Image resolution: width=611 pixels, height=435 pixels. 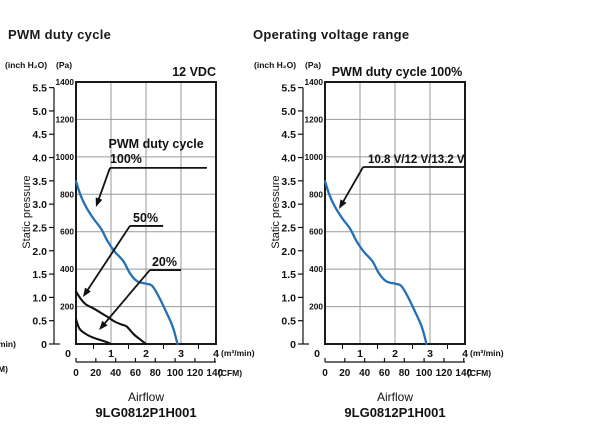 I want to click on left-model-number: 9LG0812P1H001, so click(x=146, y=412).